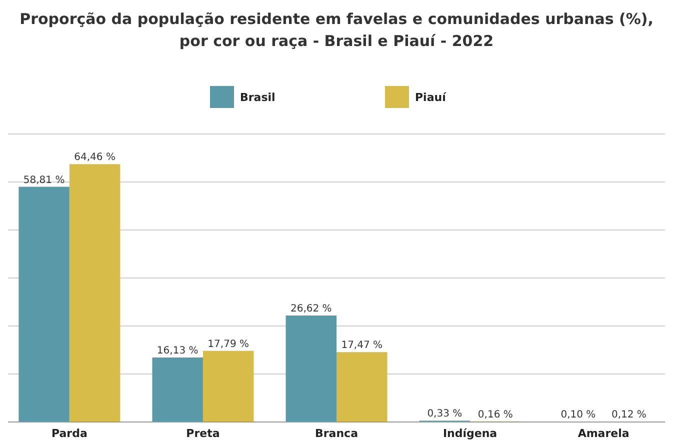  What do you see at coordinates (203, 433) in the screenshot?
I see `x-tick-label: Preta` at bounding box center [203, 433].